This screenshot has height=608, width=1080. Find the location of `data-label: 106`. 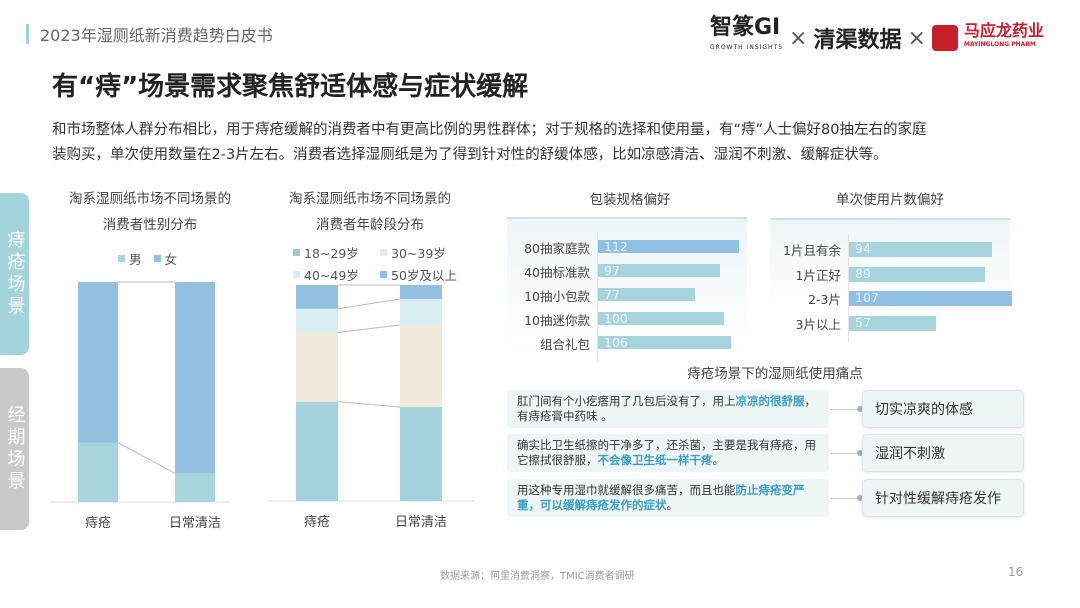

data-label: 106 is located at coordinates (616, 342).